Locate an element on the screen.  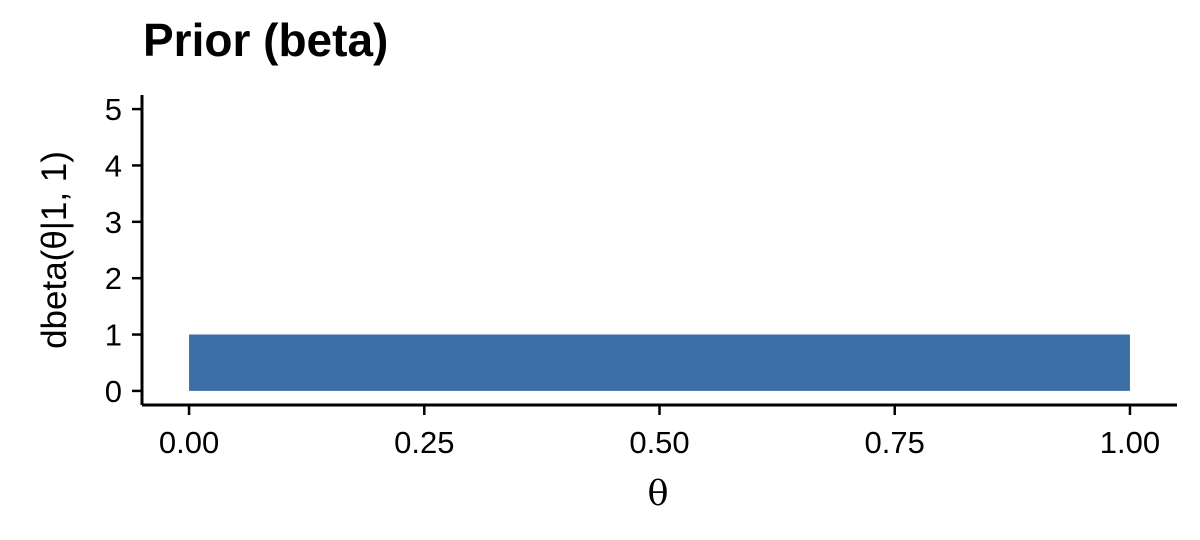
y-tick-label: 2 is located at coordinates (113, 278).